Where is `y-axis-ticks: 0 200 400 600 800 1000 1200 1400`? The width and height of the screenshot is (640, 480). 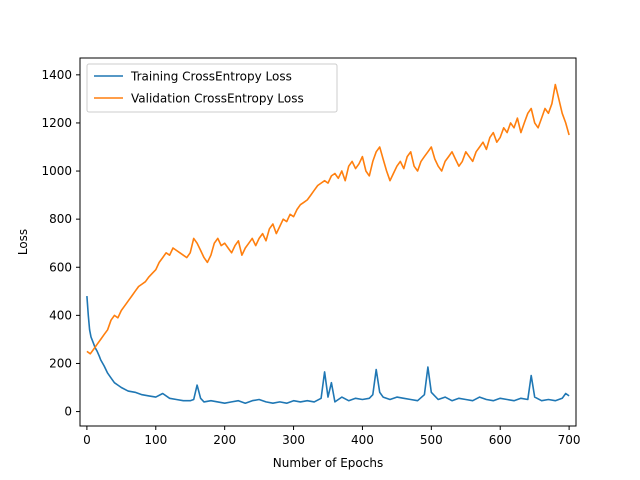
y-axis-ticks: 0 200 400 600 800 1000 1200 1400 is located at coordinates (60, 243).